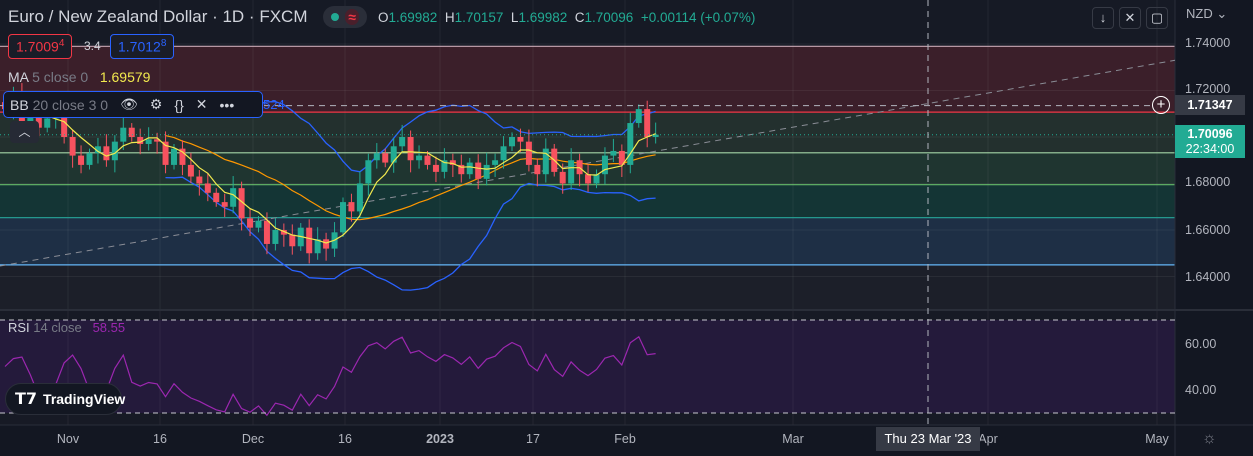 The width and height of the screenshot is (1253, 456). Describe the element at coordinates (1207, 13) in the screenshot. I see `currency-select: NZD ⌄` at that location.